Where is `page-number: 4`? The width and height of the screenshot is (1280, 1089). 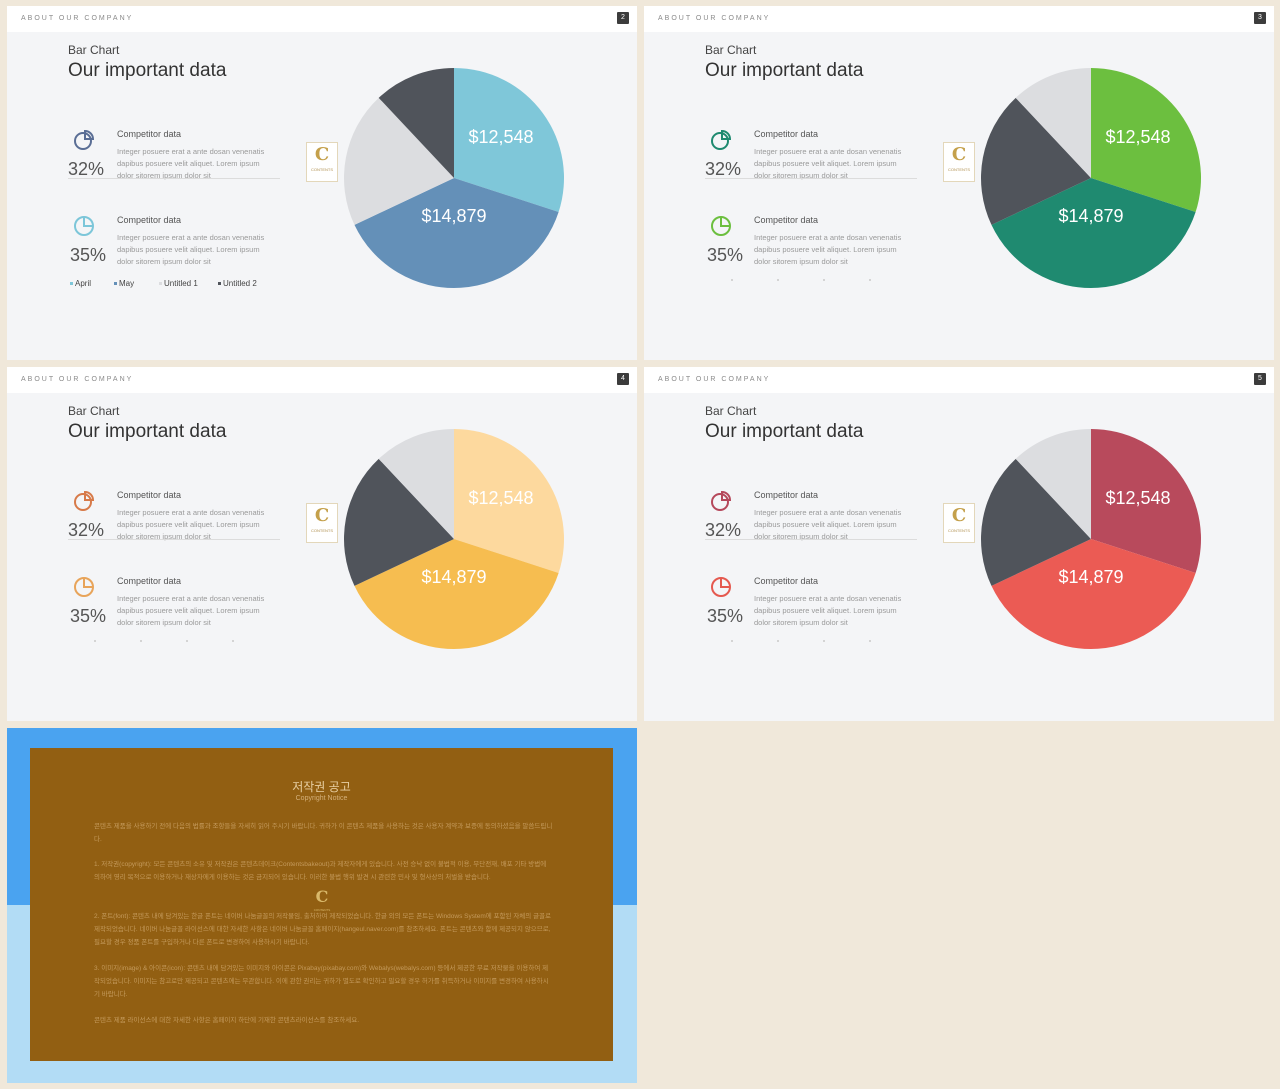 page-number: 4 is located at coordinates (623, 379).